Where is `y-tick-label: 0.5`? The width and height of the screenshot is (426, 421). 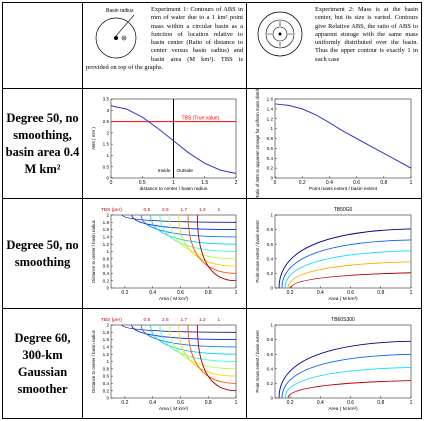 y-tick-label: 0.5 is located at coordinates (106, 166).